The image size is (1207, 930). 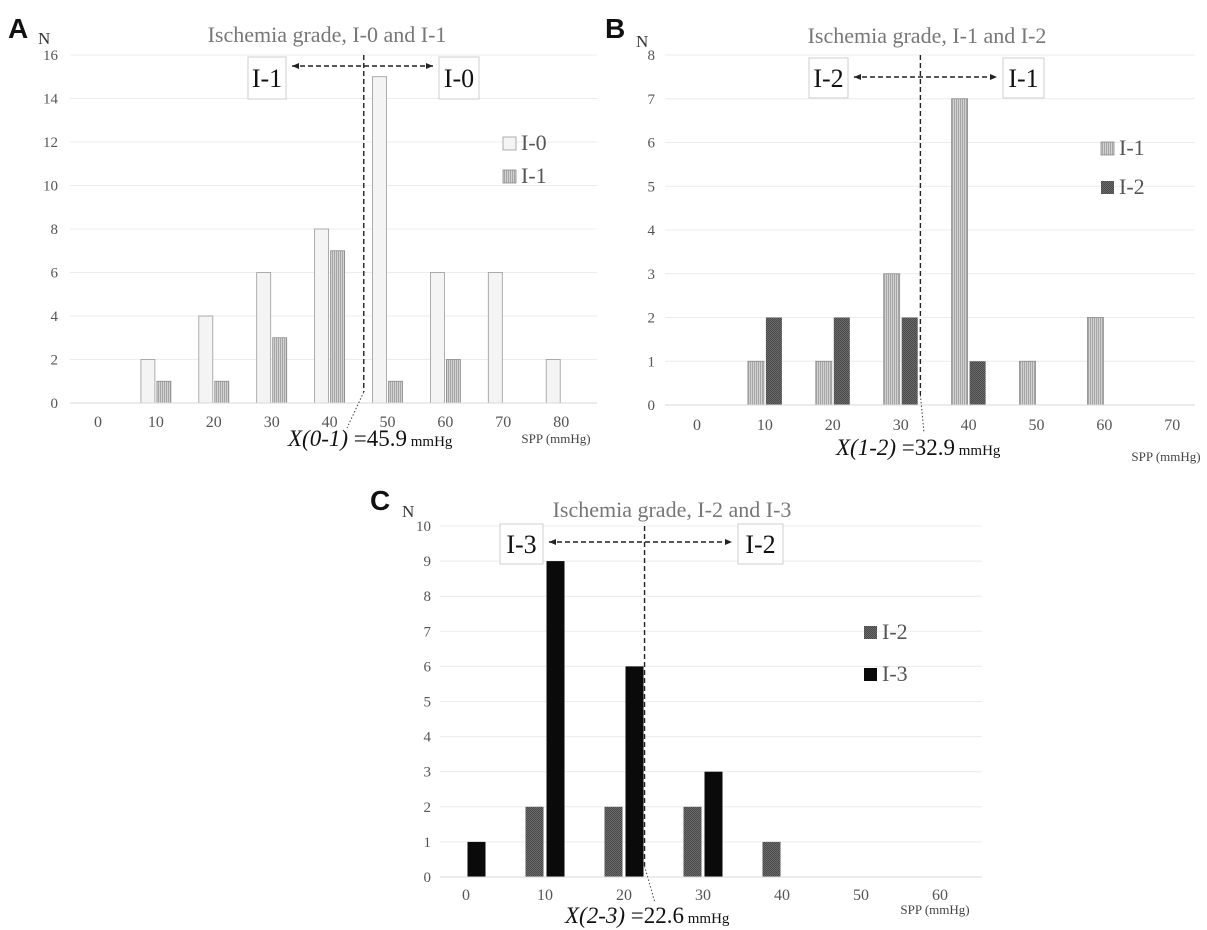 What do you see at coordinates (521, 544) in the screenshot?
I see `region-label: I-3` at bounding box center [521, 544].